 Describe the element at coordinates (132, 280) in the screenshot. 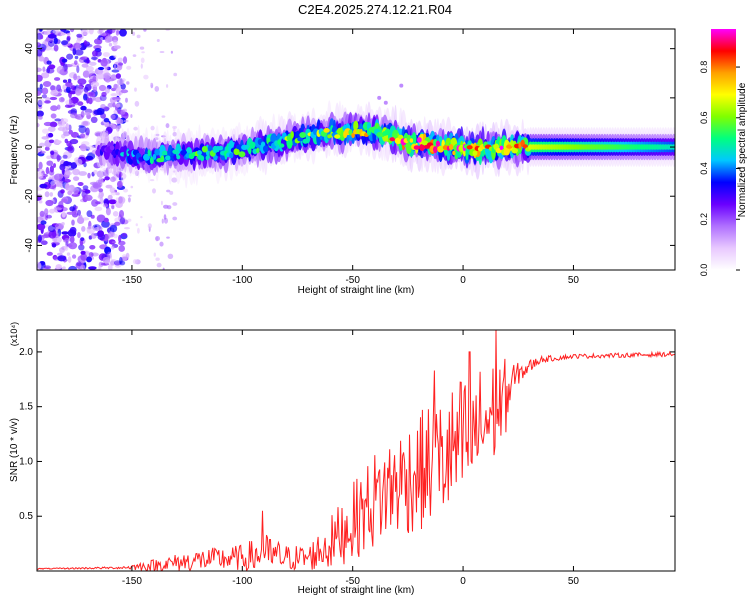

I see `heatmap-x-tick-label: -150` at that location.